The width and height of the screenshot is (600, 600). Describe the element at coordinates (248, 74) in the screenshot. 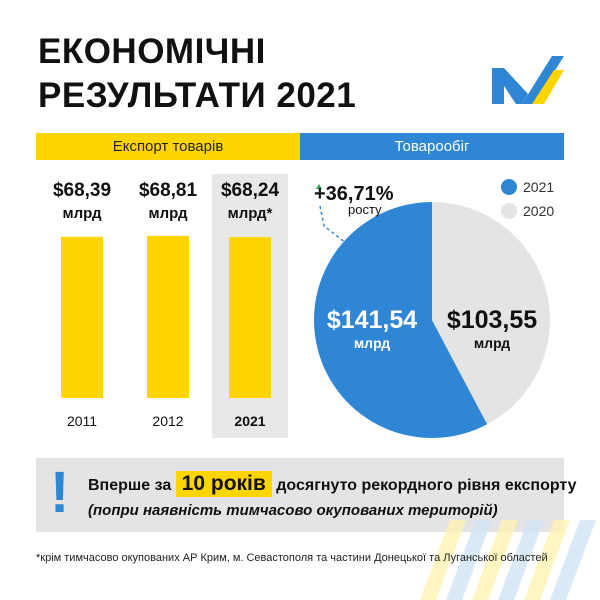

I see `page-title: ЕКОНОМІЧНІ РЕЗУЛЬТАТИ 2021` at that location.